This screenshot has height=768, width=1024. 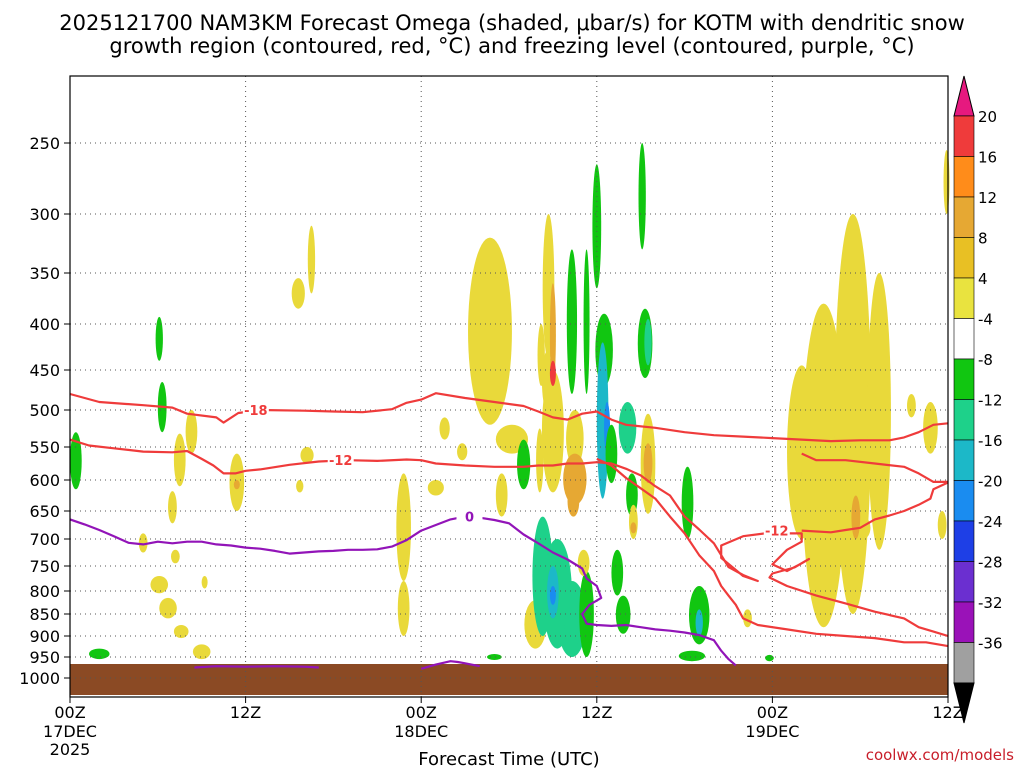 I want to click on colorbar-top-triangle, so click(x=964, y=96).